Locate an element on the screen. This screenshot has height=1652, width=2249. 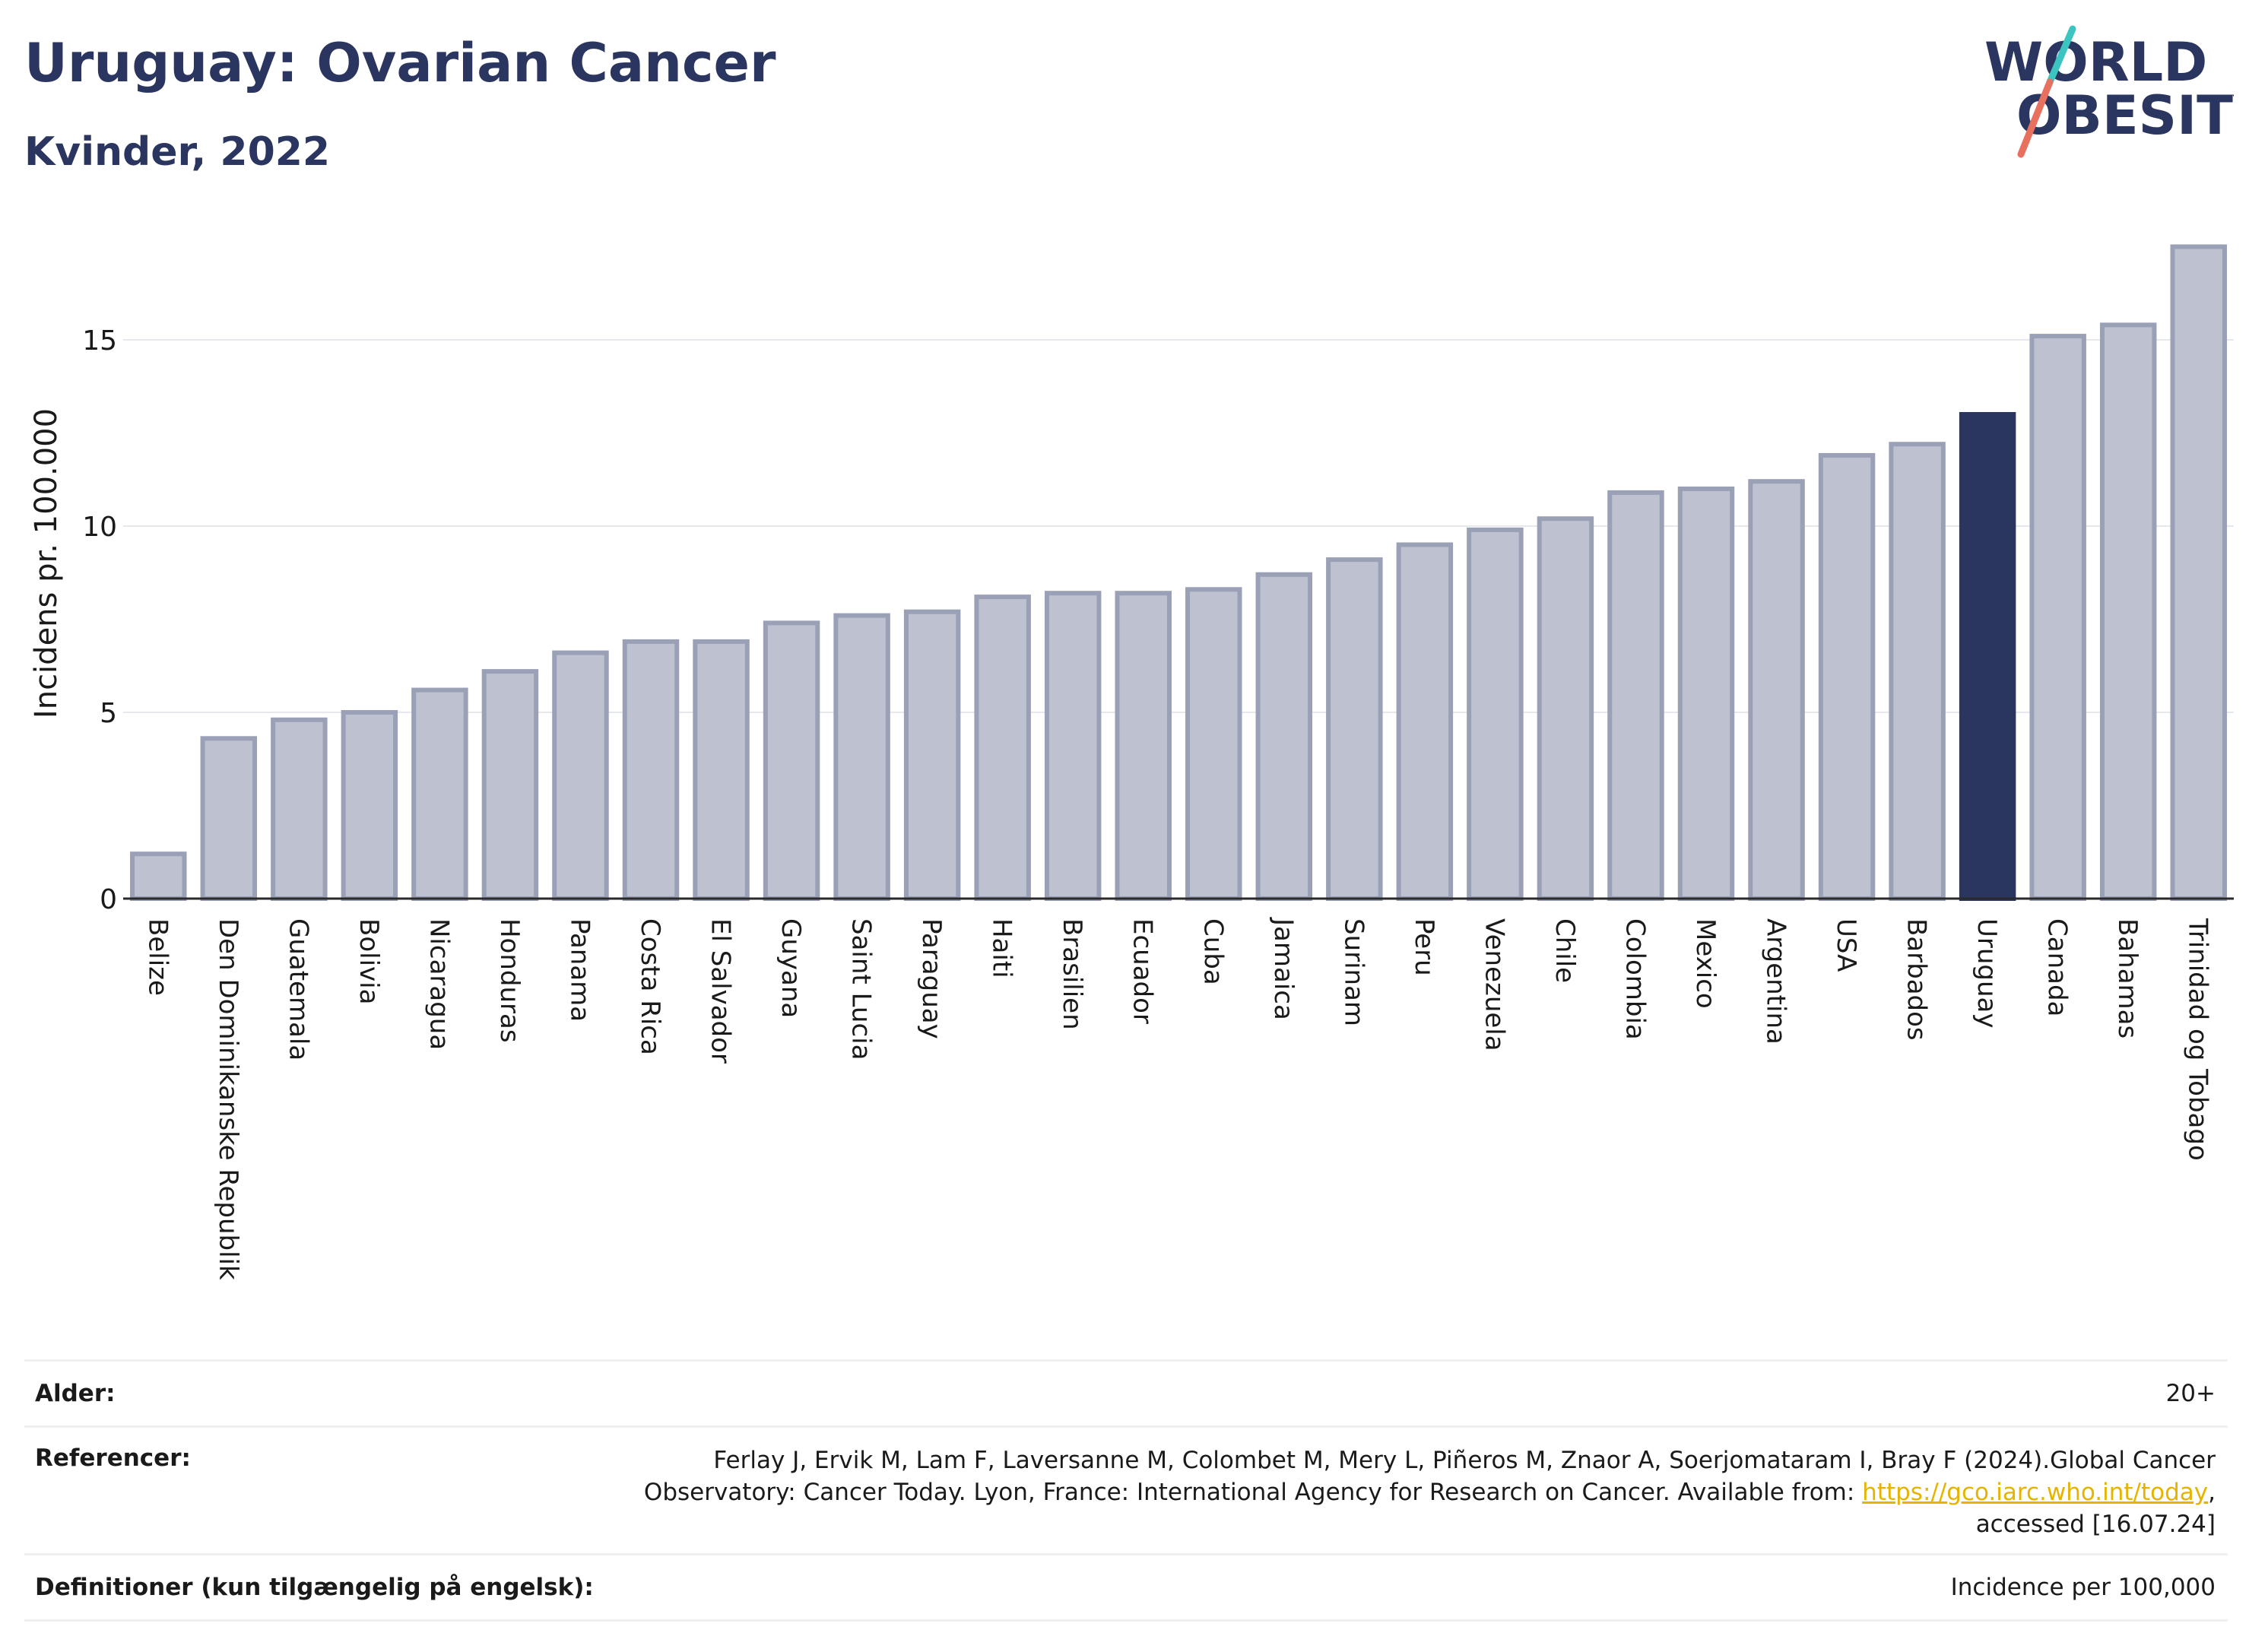
bar-belize is located at coordinates (158, 876).